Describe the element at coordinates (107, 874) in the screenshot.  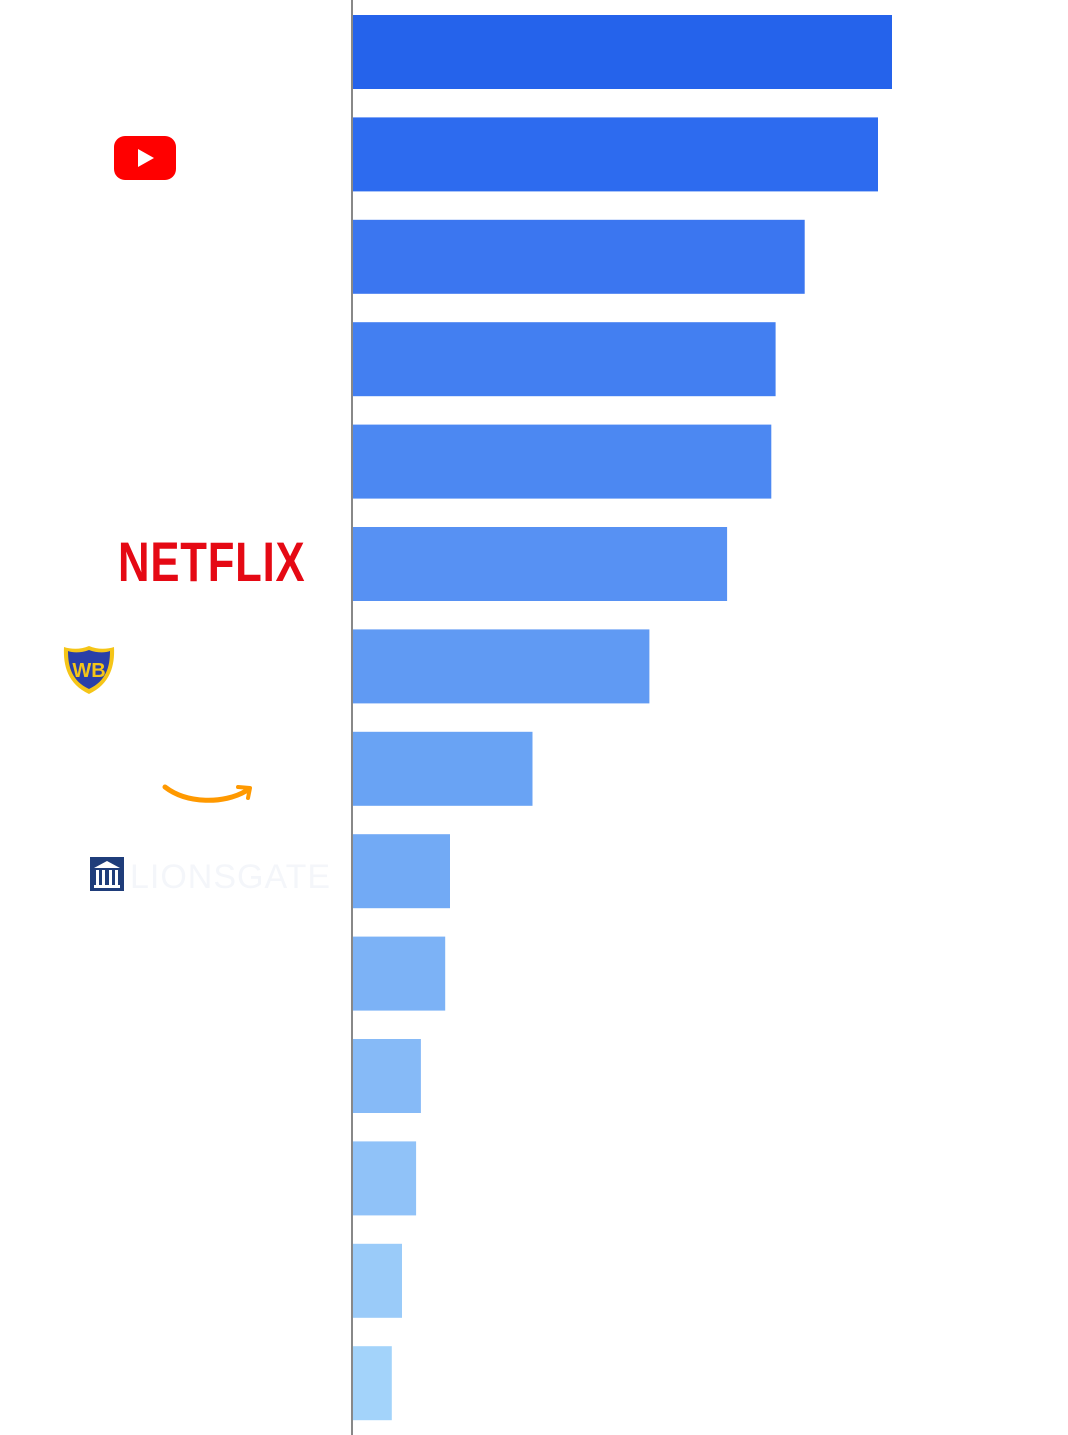
I see `lionsgate-icon` at that location.